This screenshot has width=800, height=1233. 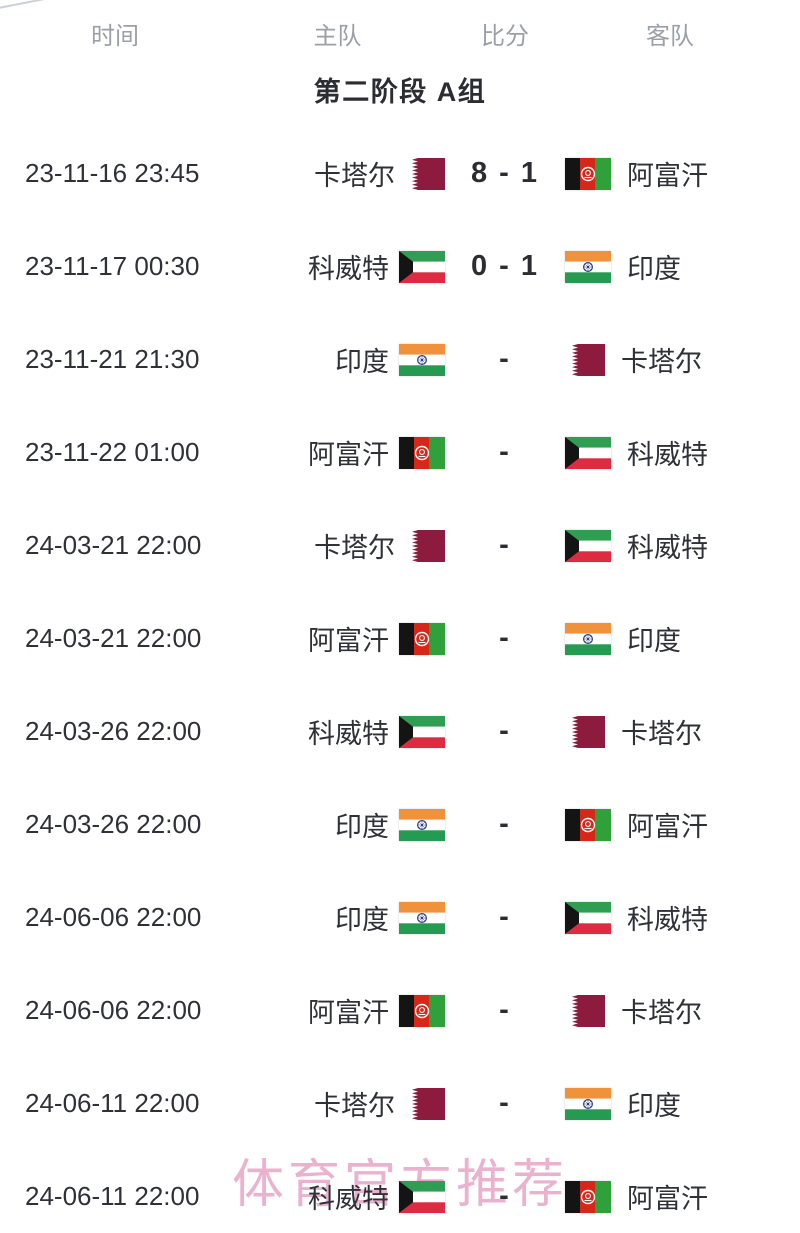 What do you see at coordinates (337, 36) in the screenshot?
I see `column-header-home: 主队` at bounding box center [337, 36].